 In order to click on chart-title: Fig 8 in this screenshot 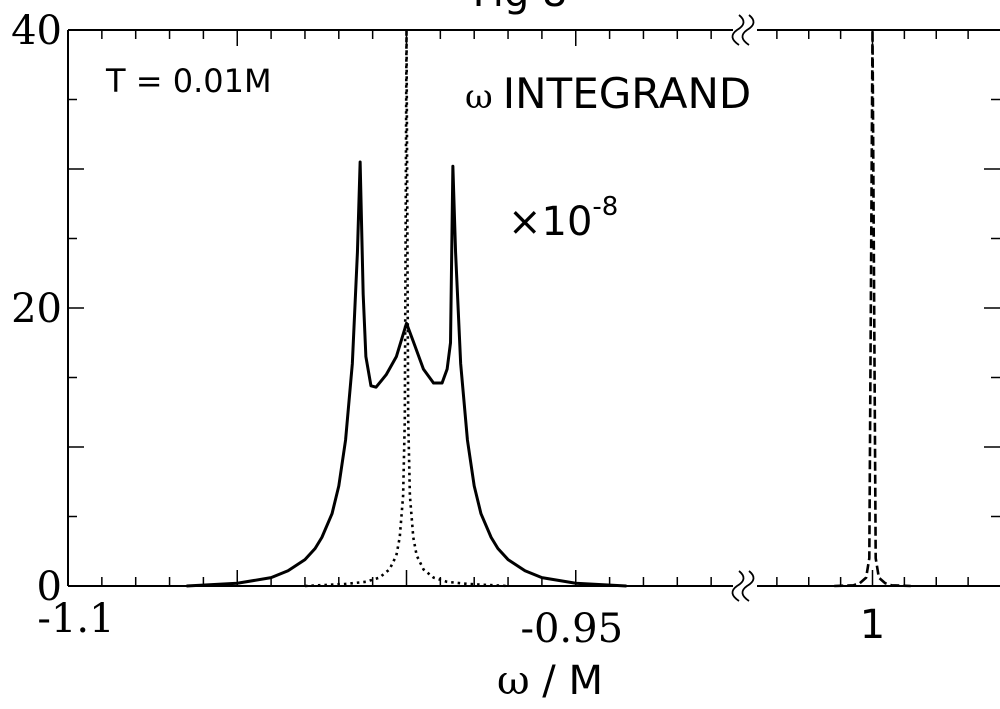, I will do `click(520, 8)`.